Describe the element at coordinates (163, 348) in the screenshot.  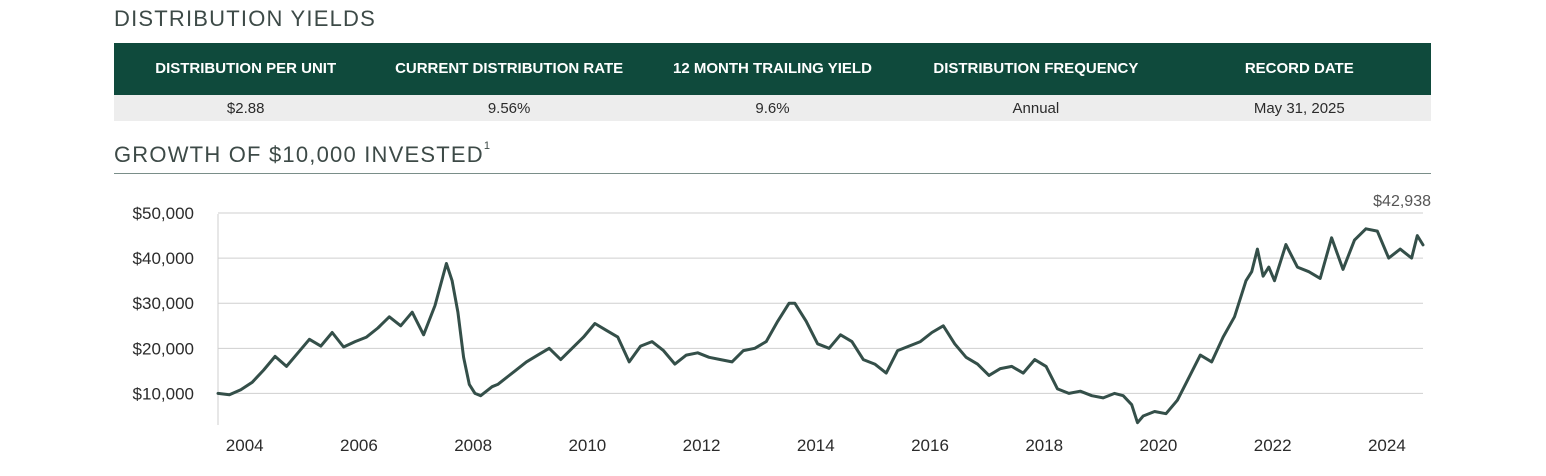
I see `y-tick-label: $20,000` at that location.